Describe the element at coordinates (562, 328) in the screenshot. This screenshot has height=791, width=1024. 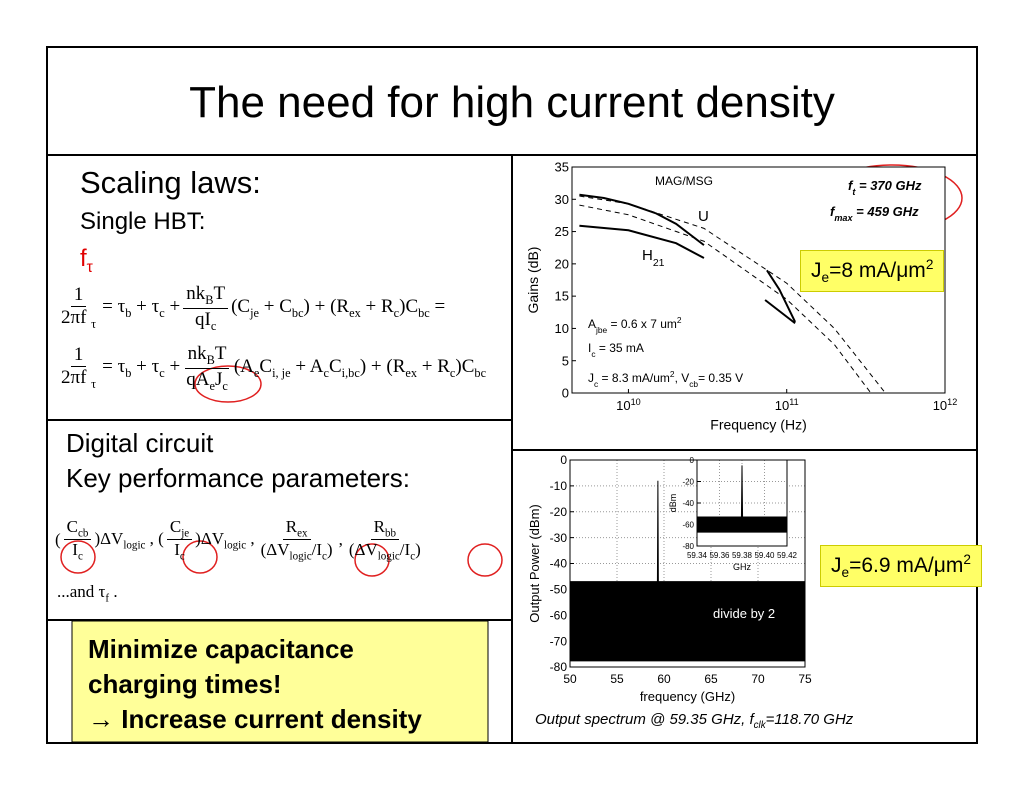
I see `y-tick-label: 10` at that location.